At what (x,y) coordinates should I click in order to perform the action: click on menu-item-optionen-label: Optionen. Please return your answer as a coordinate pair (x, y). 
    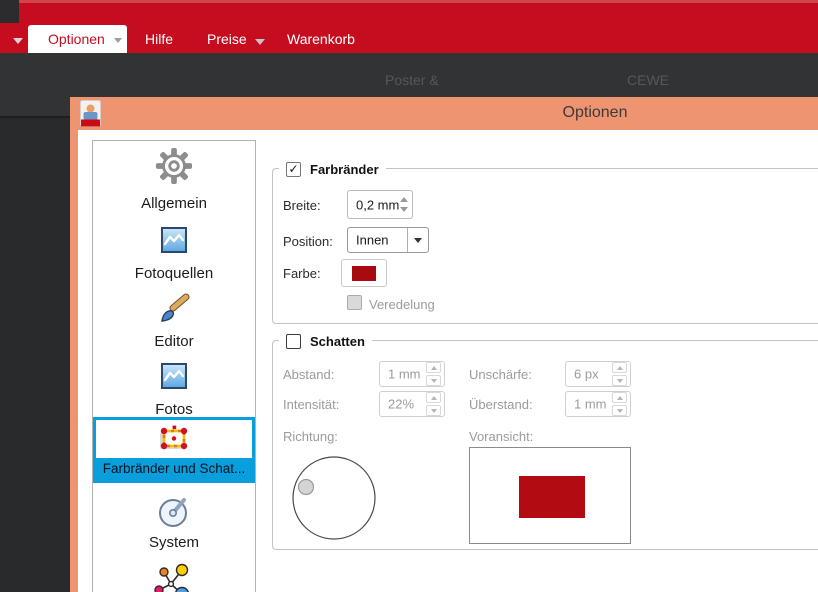
    Looking at the image, I should click on (76, 39).